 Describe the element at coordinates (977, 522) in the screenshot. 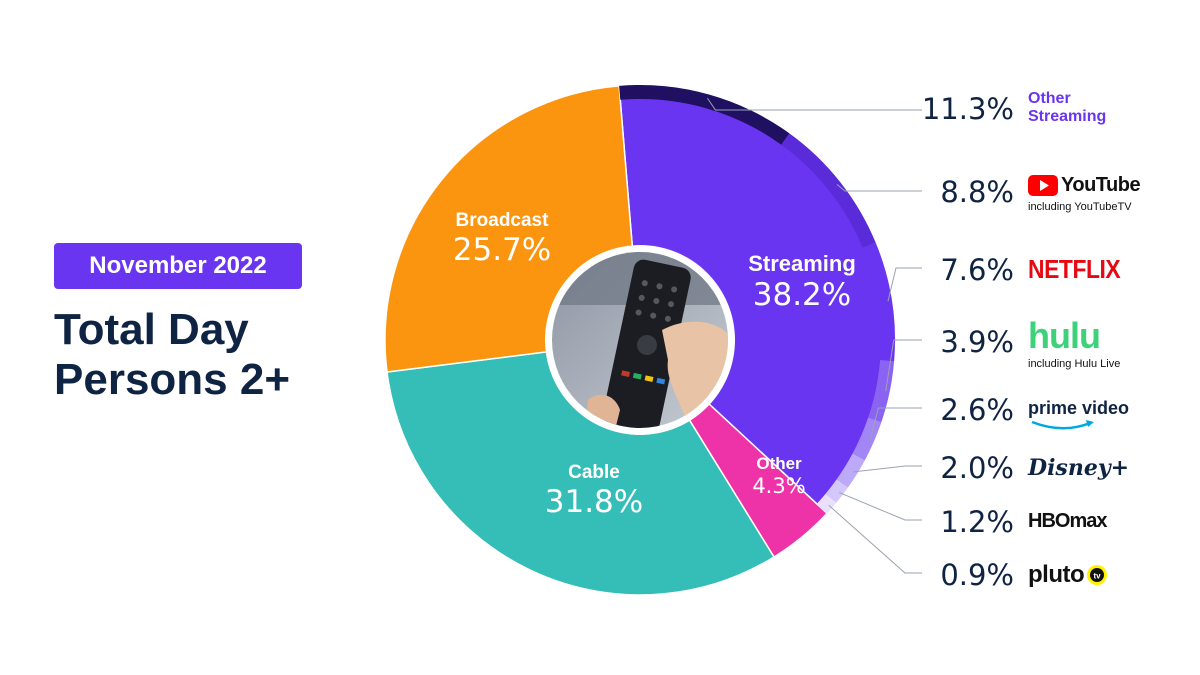

I see `pct-hbo: 1.2%` at that location.